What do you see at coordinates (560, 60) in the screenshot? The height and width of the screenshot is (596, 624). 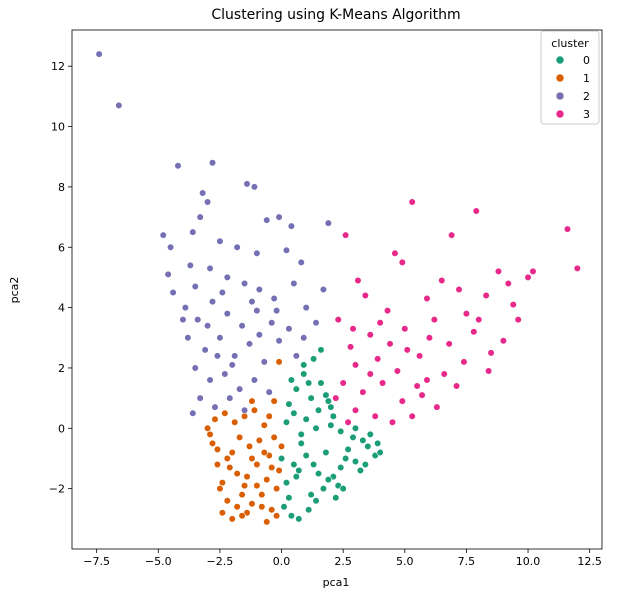 I see `legend-marker` at bounding box center [560, 60].